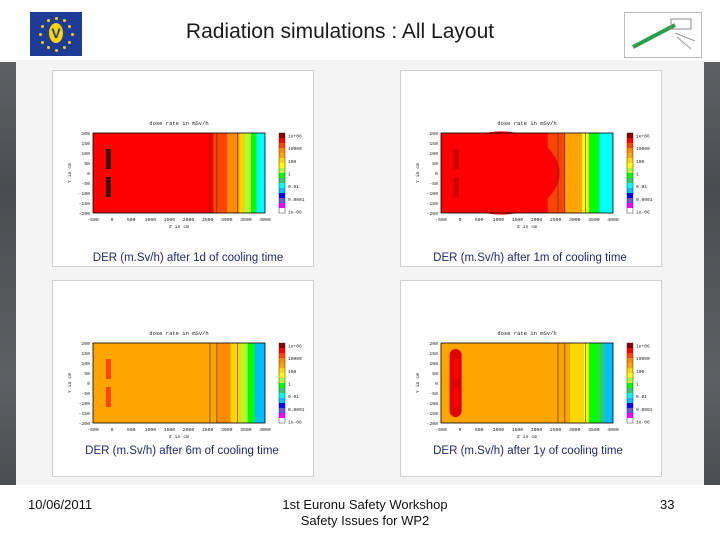  What do you see at coordinates (340, 31) in the screenshot?
I see `slide-title: Radiation simulations : All Layout` at bounding box center [340, 31].